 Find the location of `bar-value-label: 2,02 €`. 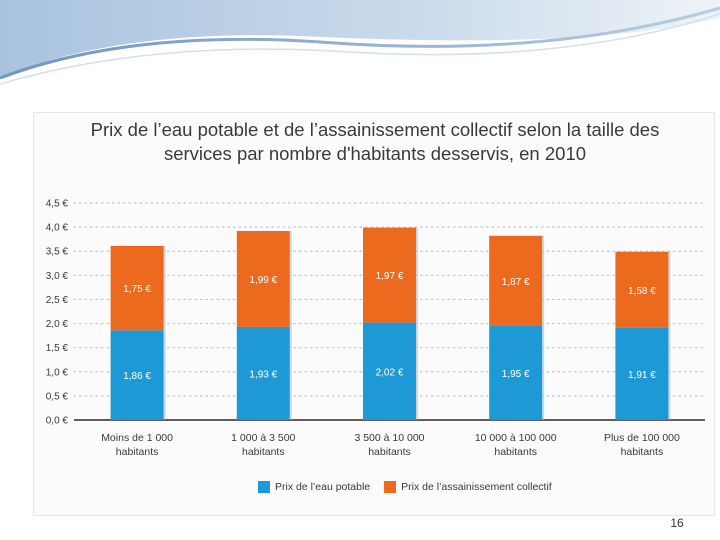

bar-value-label: 2,02 € is located at coordinates (390, 372).